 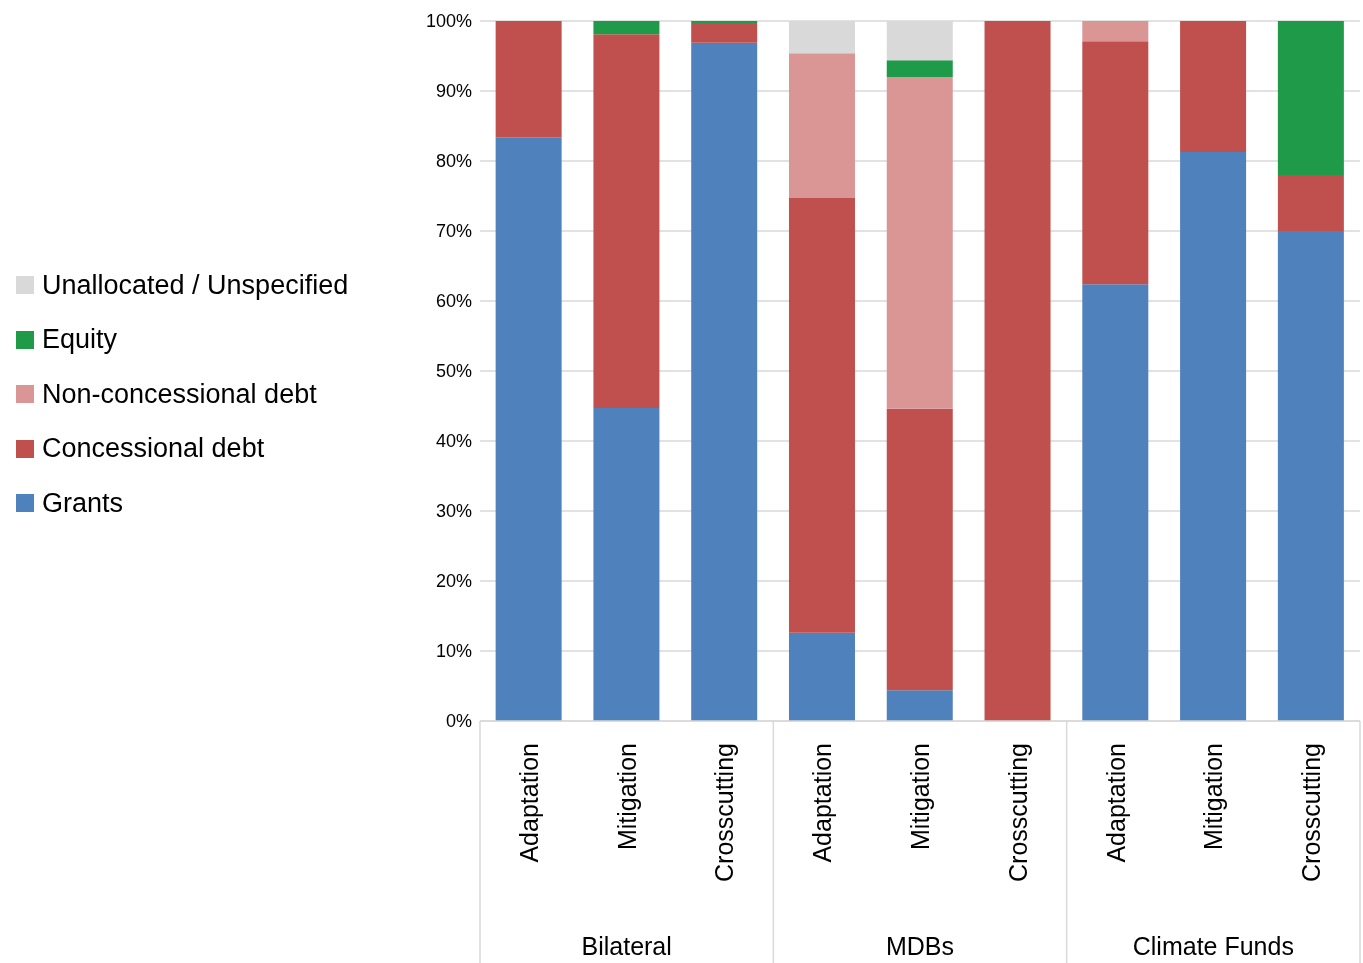 What do you see at coordinates (920, 946) in the screenshot?
I see `text: MDBs` at bounding box center [920, 946].